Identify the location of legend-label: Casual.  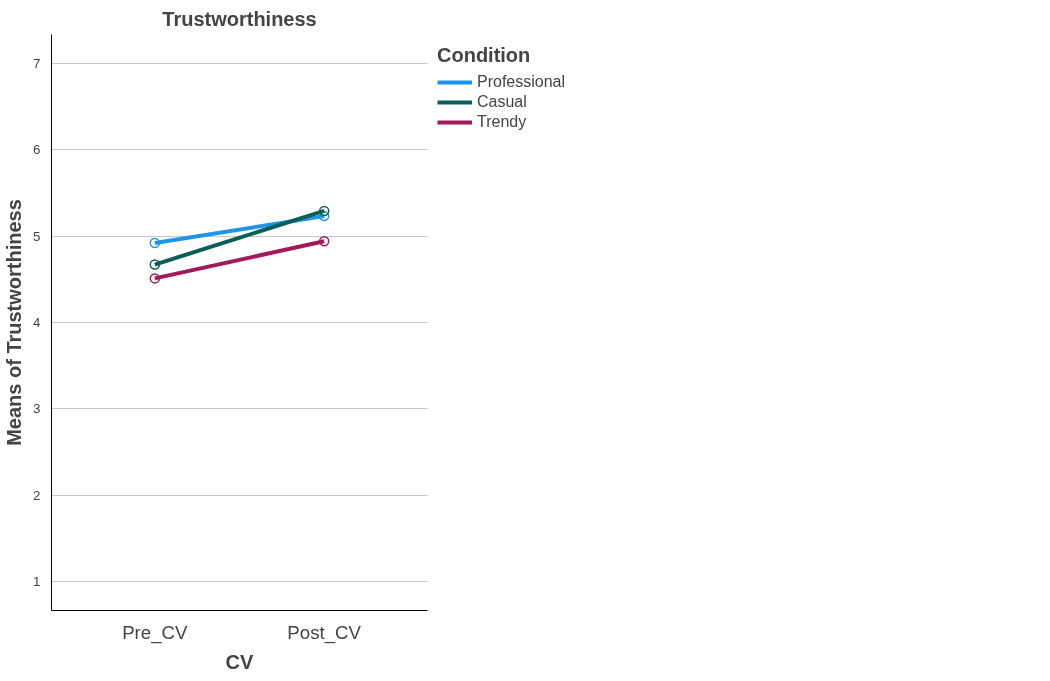
(502, 102).